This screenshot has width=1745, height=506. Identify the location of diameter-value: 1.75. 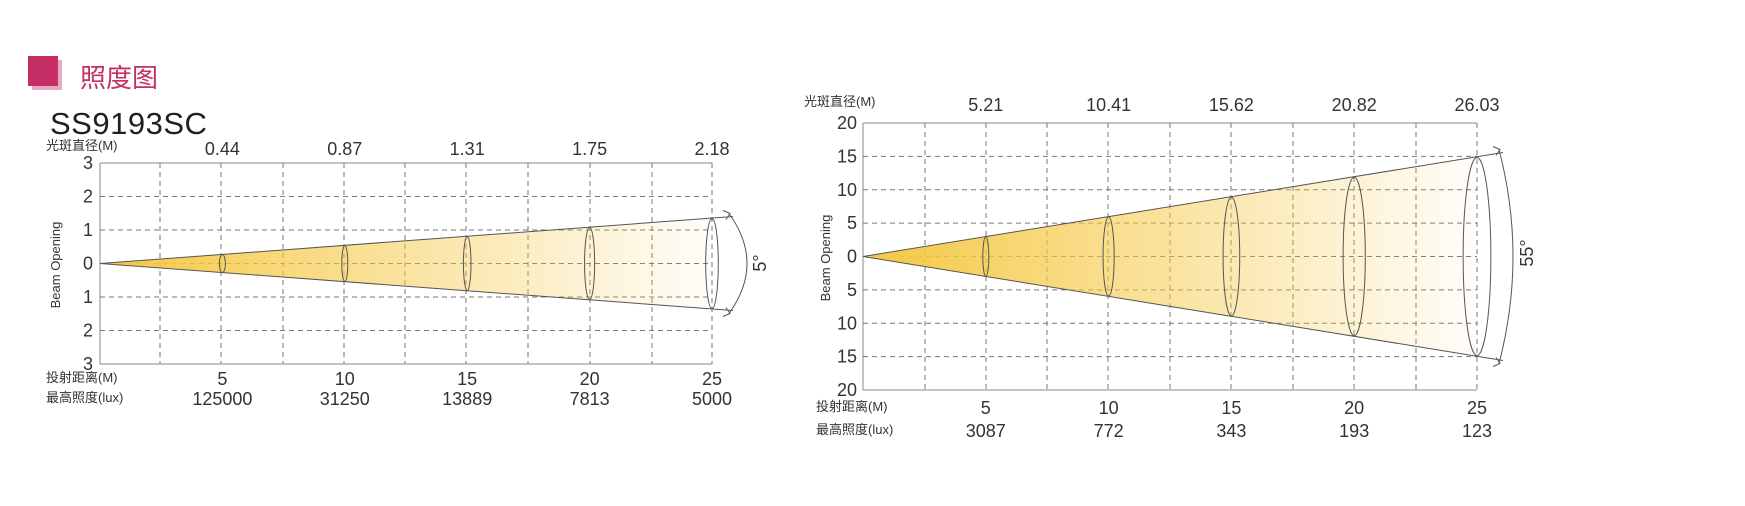
(589, 149).